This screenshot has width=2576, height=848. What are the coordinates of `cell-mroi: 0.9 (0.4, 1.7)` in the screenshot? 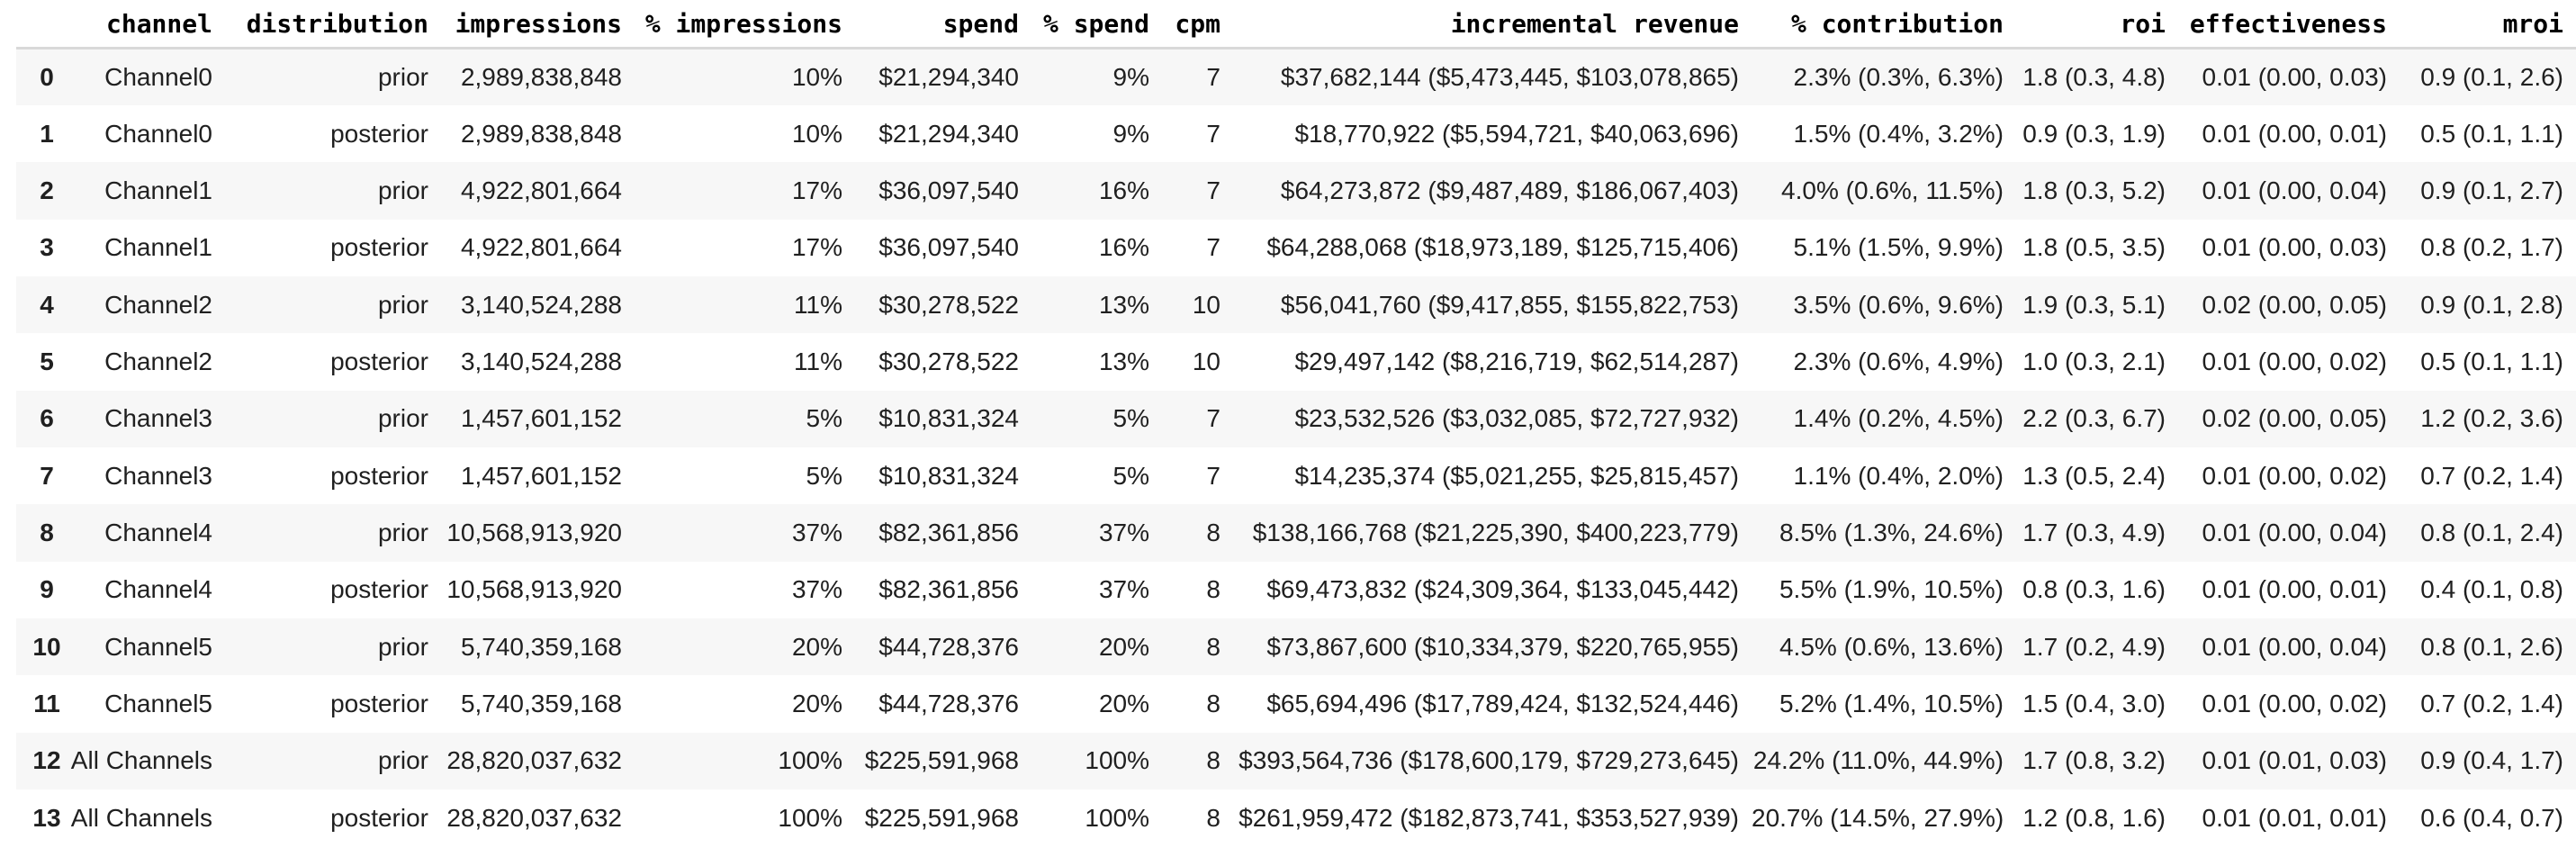 It's located at (2491, 760).